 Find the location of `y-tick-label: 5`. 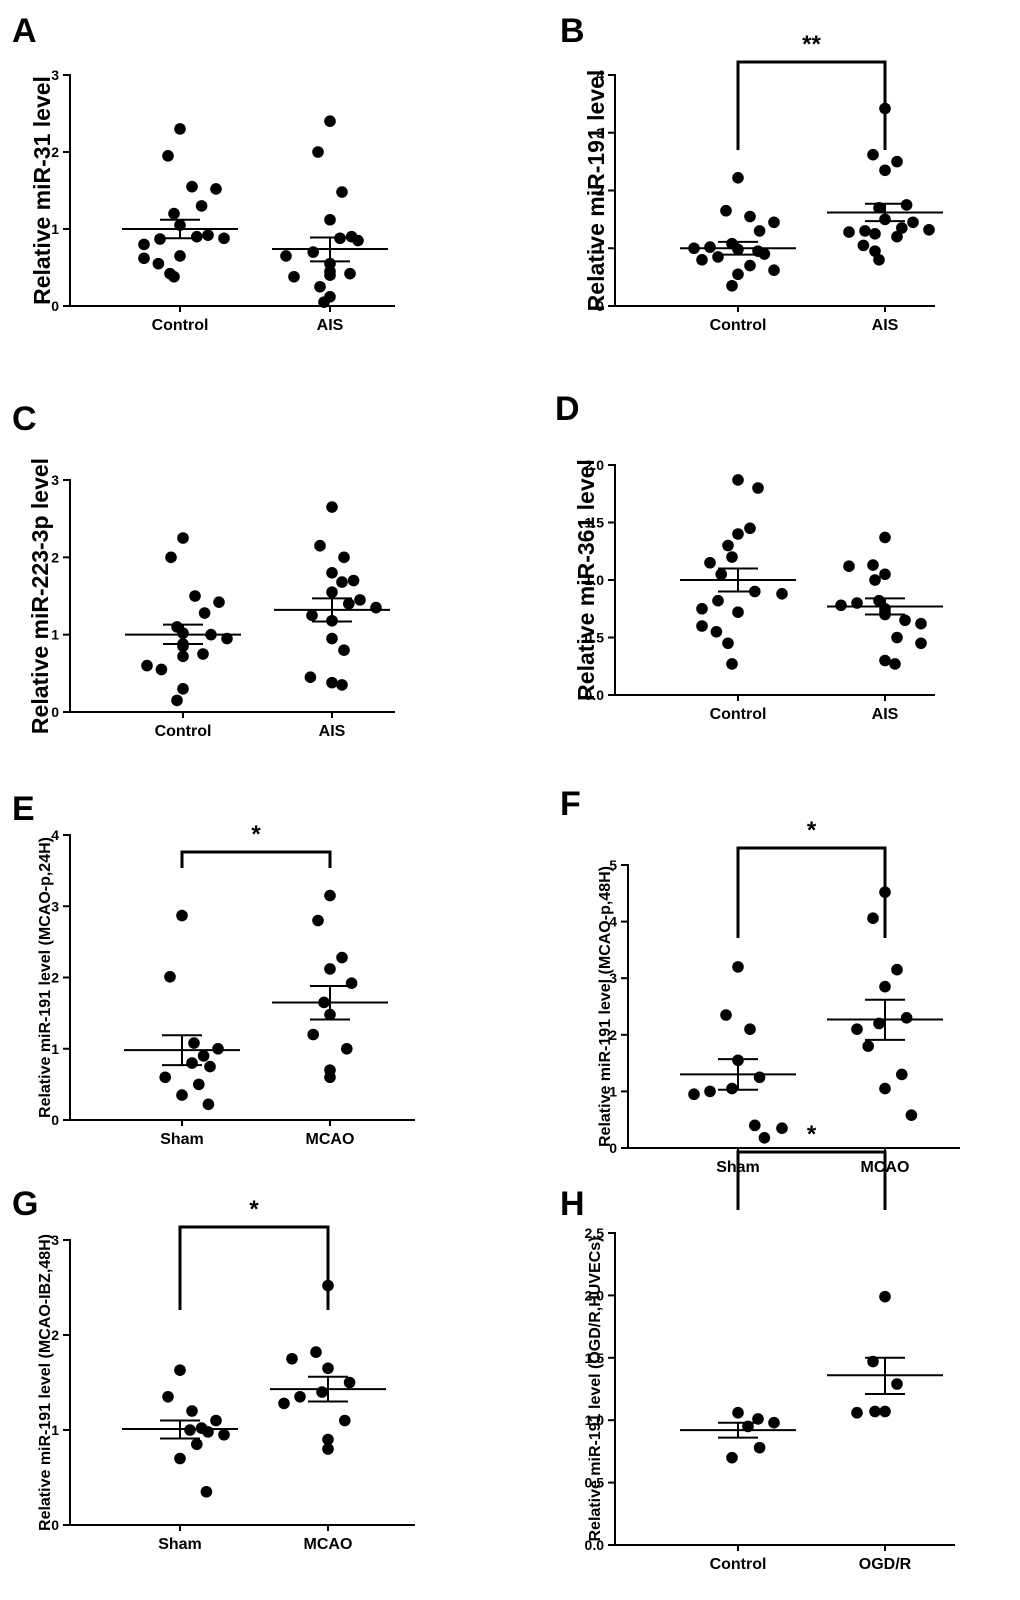

y-tick-label: 5 is located at coordinates (613, 865).